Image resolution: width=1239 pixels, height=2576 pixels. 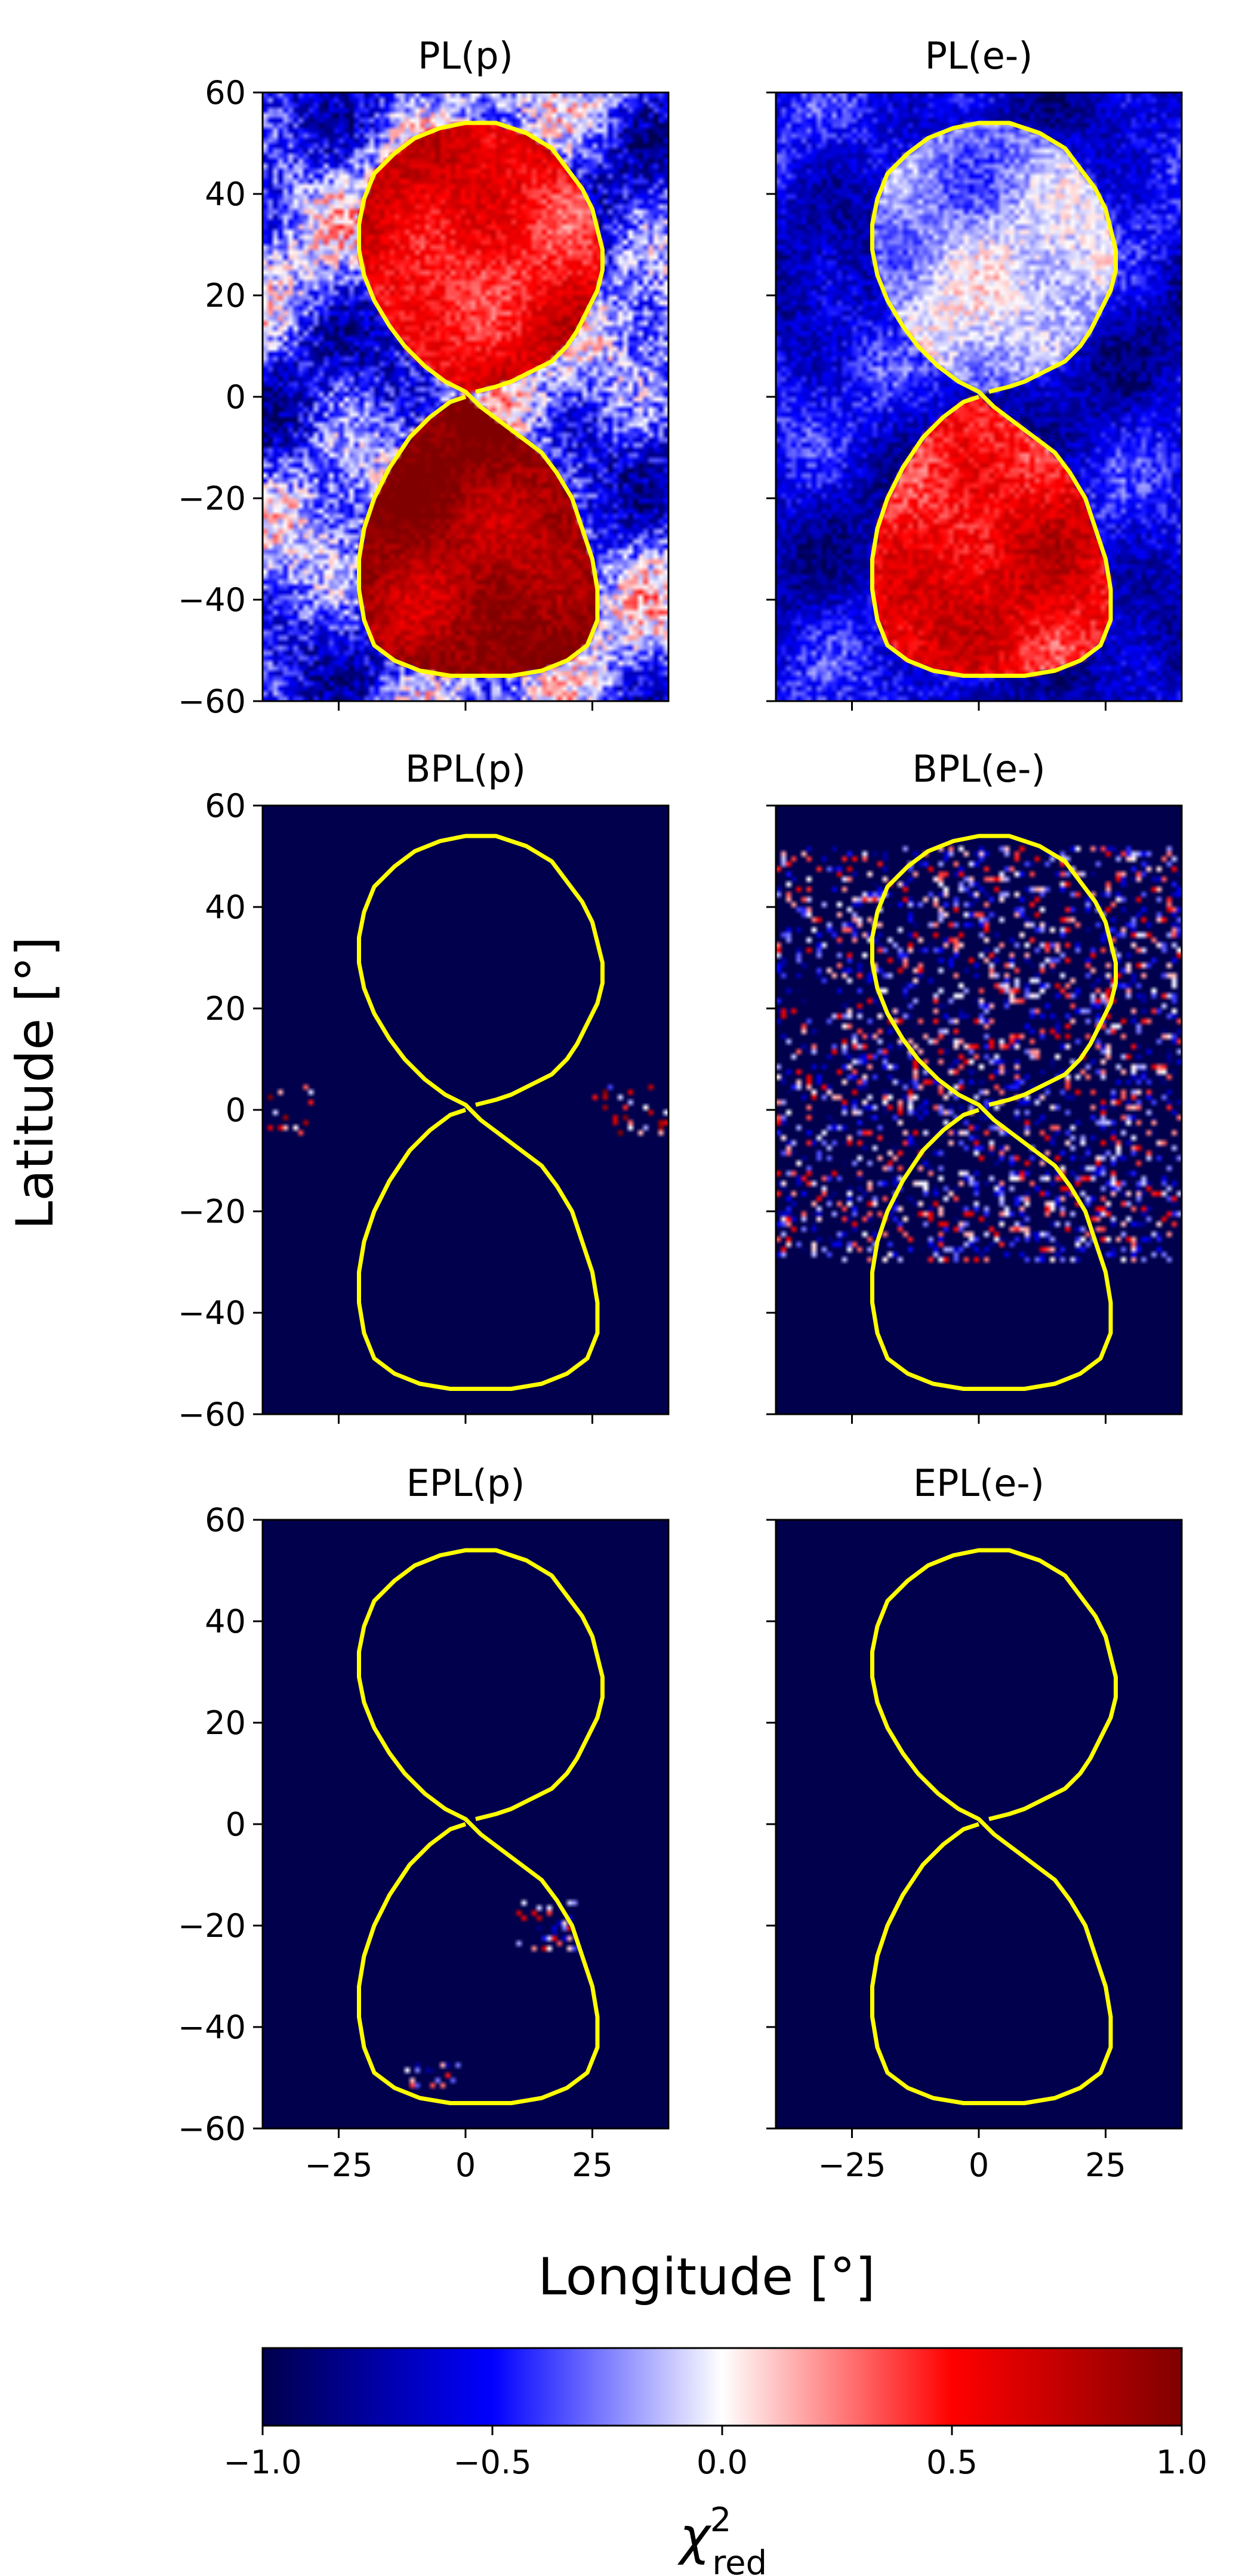 I want to click on colorbar: −1.0 −0.5 0.0 0.5 1.0 χ2 red, so click(x=715, y=2462).